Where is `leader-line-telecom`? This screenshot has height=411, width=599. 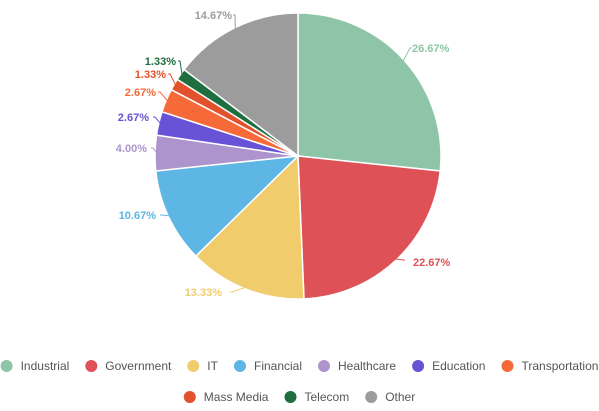
leader-line-telecom is located at coordinates (180, 68).